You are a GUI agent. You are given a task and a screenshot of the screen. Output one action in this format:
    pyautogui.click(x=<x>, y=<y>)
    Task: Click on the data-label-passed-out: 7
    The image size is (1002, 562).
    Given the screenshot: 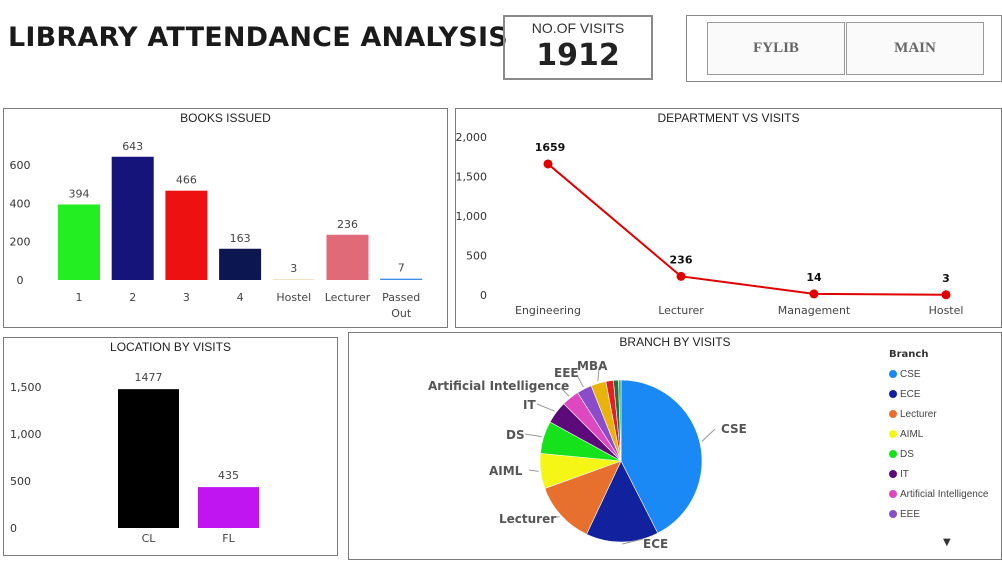 What is the action you would take?
    pyautogui.click(x=401, y=268)
    